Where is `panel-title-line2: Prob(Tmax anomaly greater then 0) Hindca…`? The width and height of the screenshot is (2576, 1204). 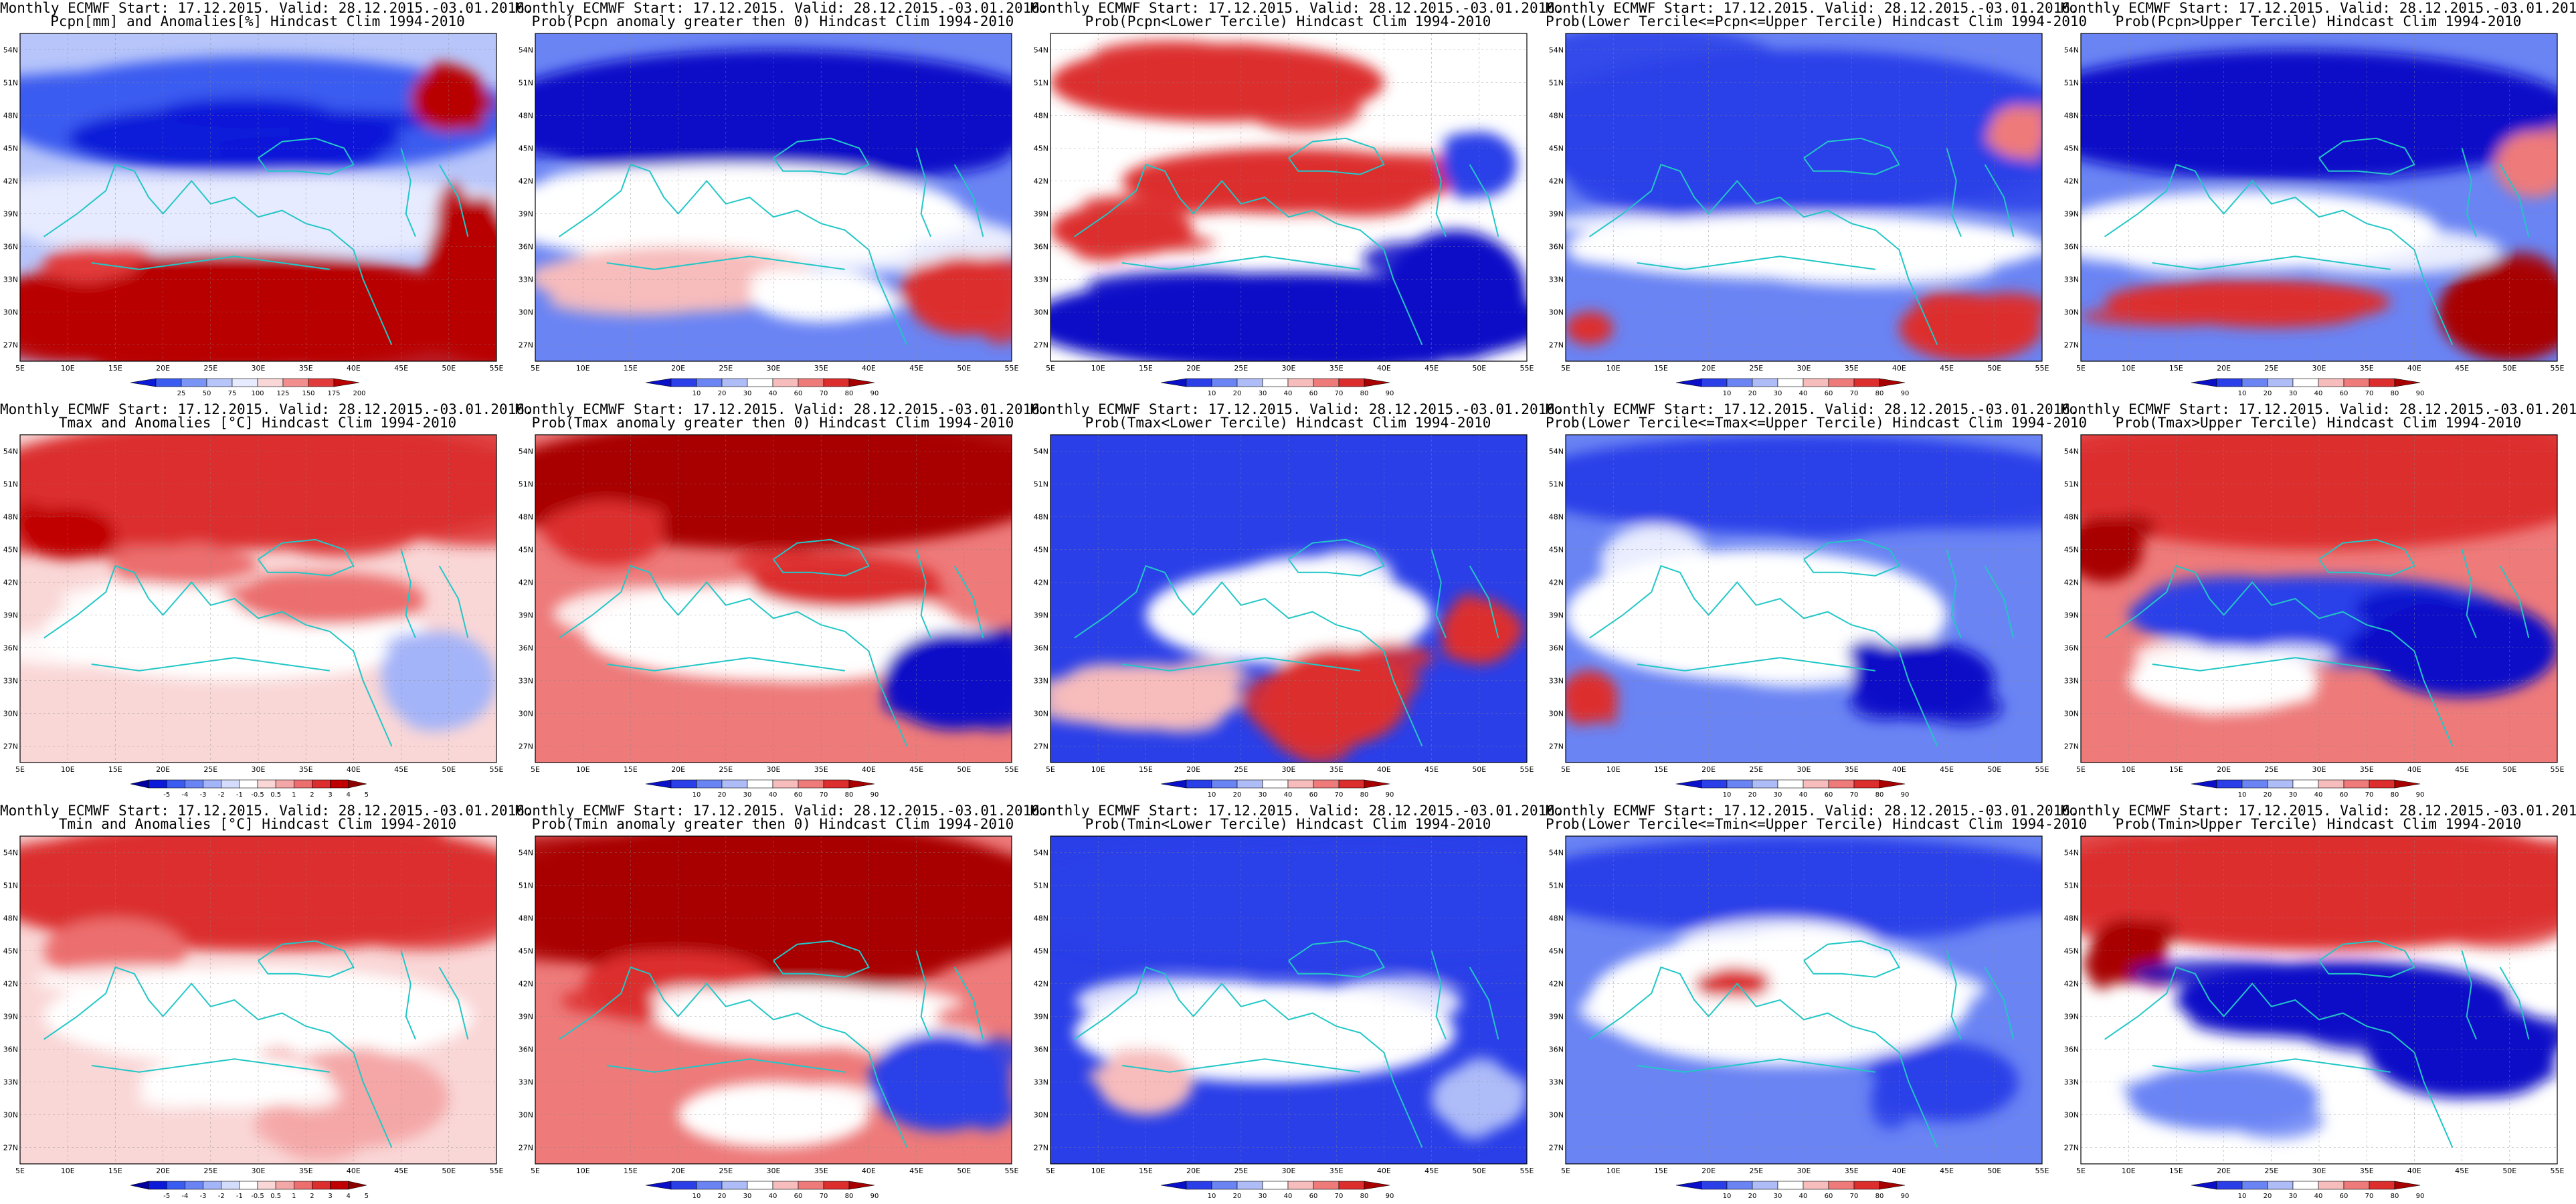
panel-title-line2: Prob(Tmax anomaly greater then 0) Hindca… is located at coordinates (773, 423).